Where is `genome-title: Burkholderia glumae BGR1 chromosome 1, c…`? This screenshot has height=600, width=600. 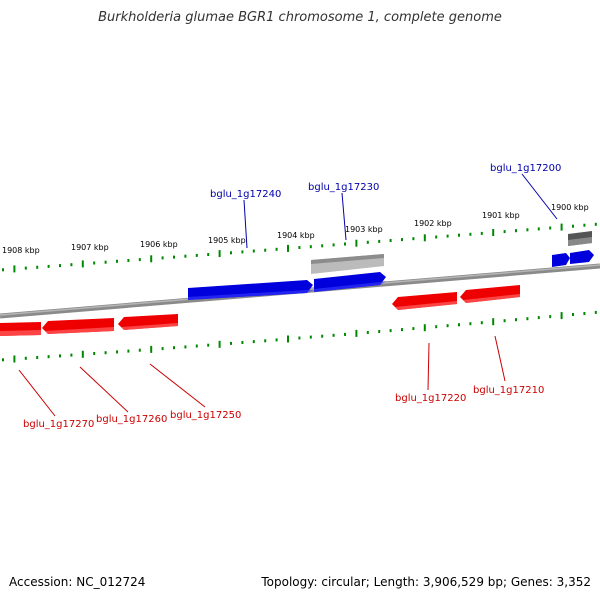 genome-title: Burkholderia glumae BGR1 chromosome 1, c… is located at coordinates (300, 17).